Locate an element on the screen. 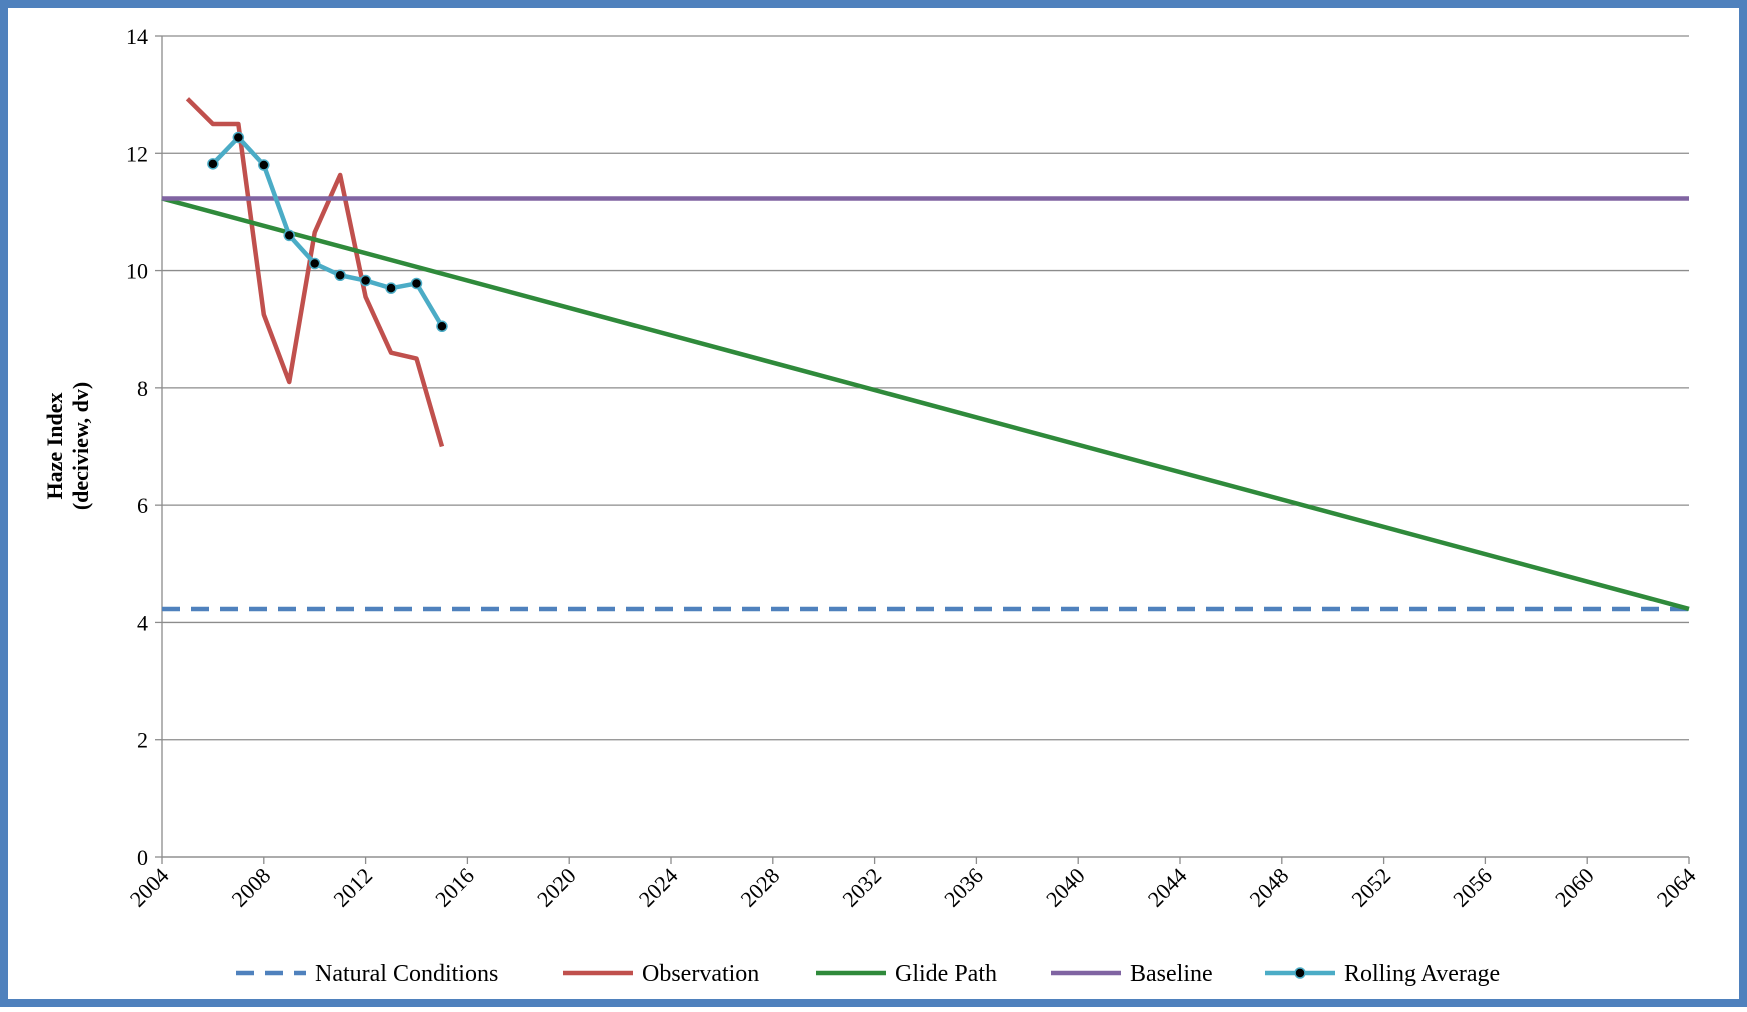 The image size is (1747, 1012). y-tick-label: 10 is located at coordinates (137, 271).